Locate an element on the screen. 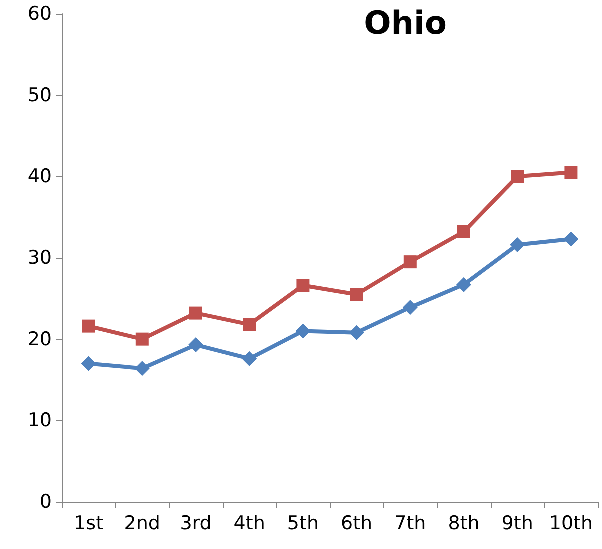  y-tick-label: 0 is located at coordinates (46, 502).